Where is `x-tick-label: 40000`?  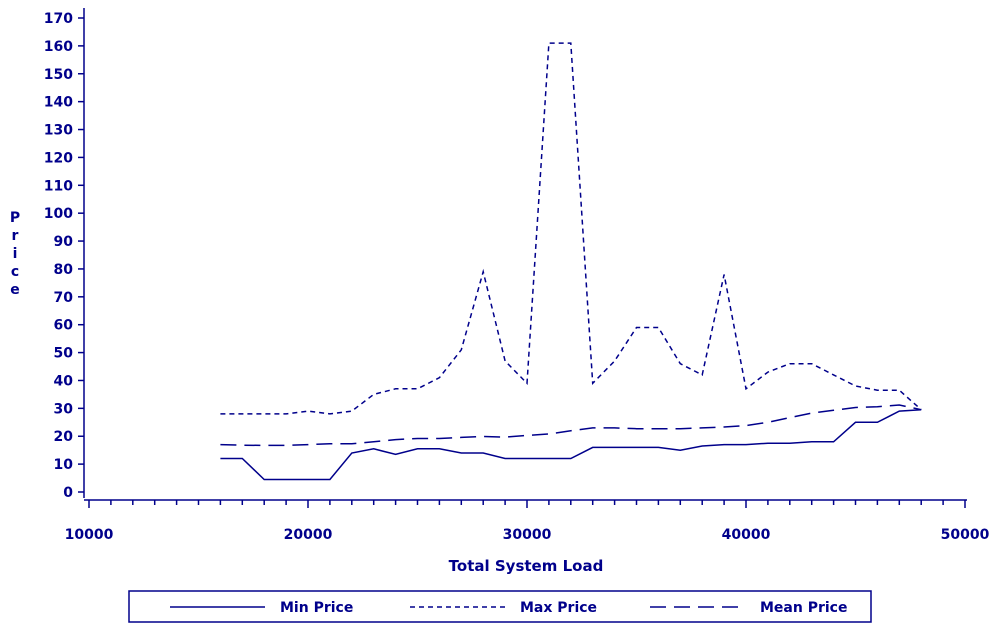 x-tick-label: 40000 is located at coordinates (746, 535).